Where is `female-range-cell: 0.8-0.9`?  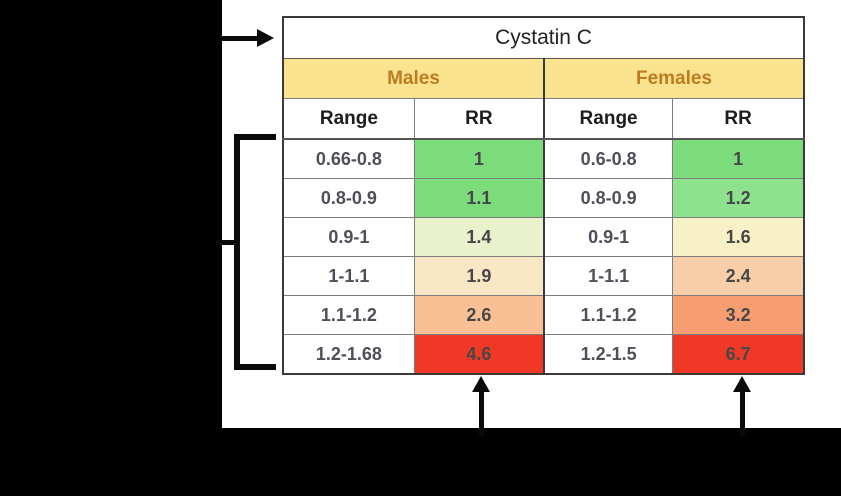 female-range-cell: 0.8-0.9 is located at coordinates (608, 198).